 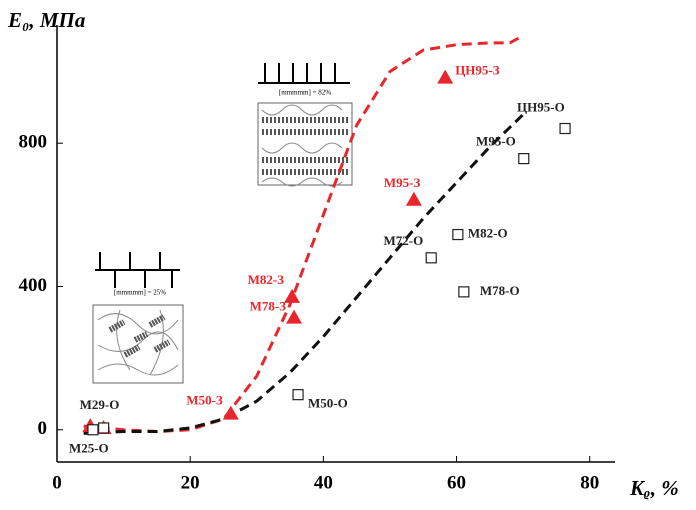 I want to click on point-label: М50-О, so click(x=328, y=403).